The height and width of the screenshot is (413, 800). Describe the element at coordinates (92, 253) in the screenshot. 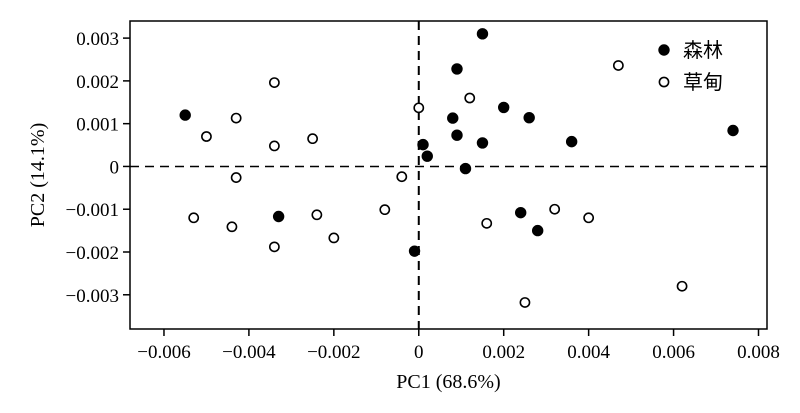

I see `y-tick-label: −0.002` at that location.